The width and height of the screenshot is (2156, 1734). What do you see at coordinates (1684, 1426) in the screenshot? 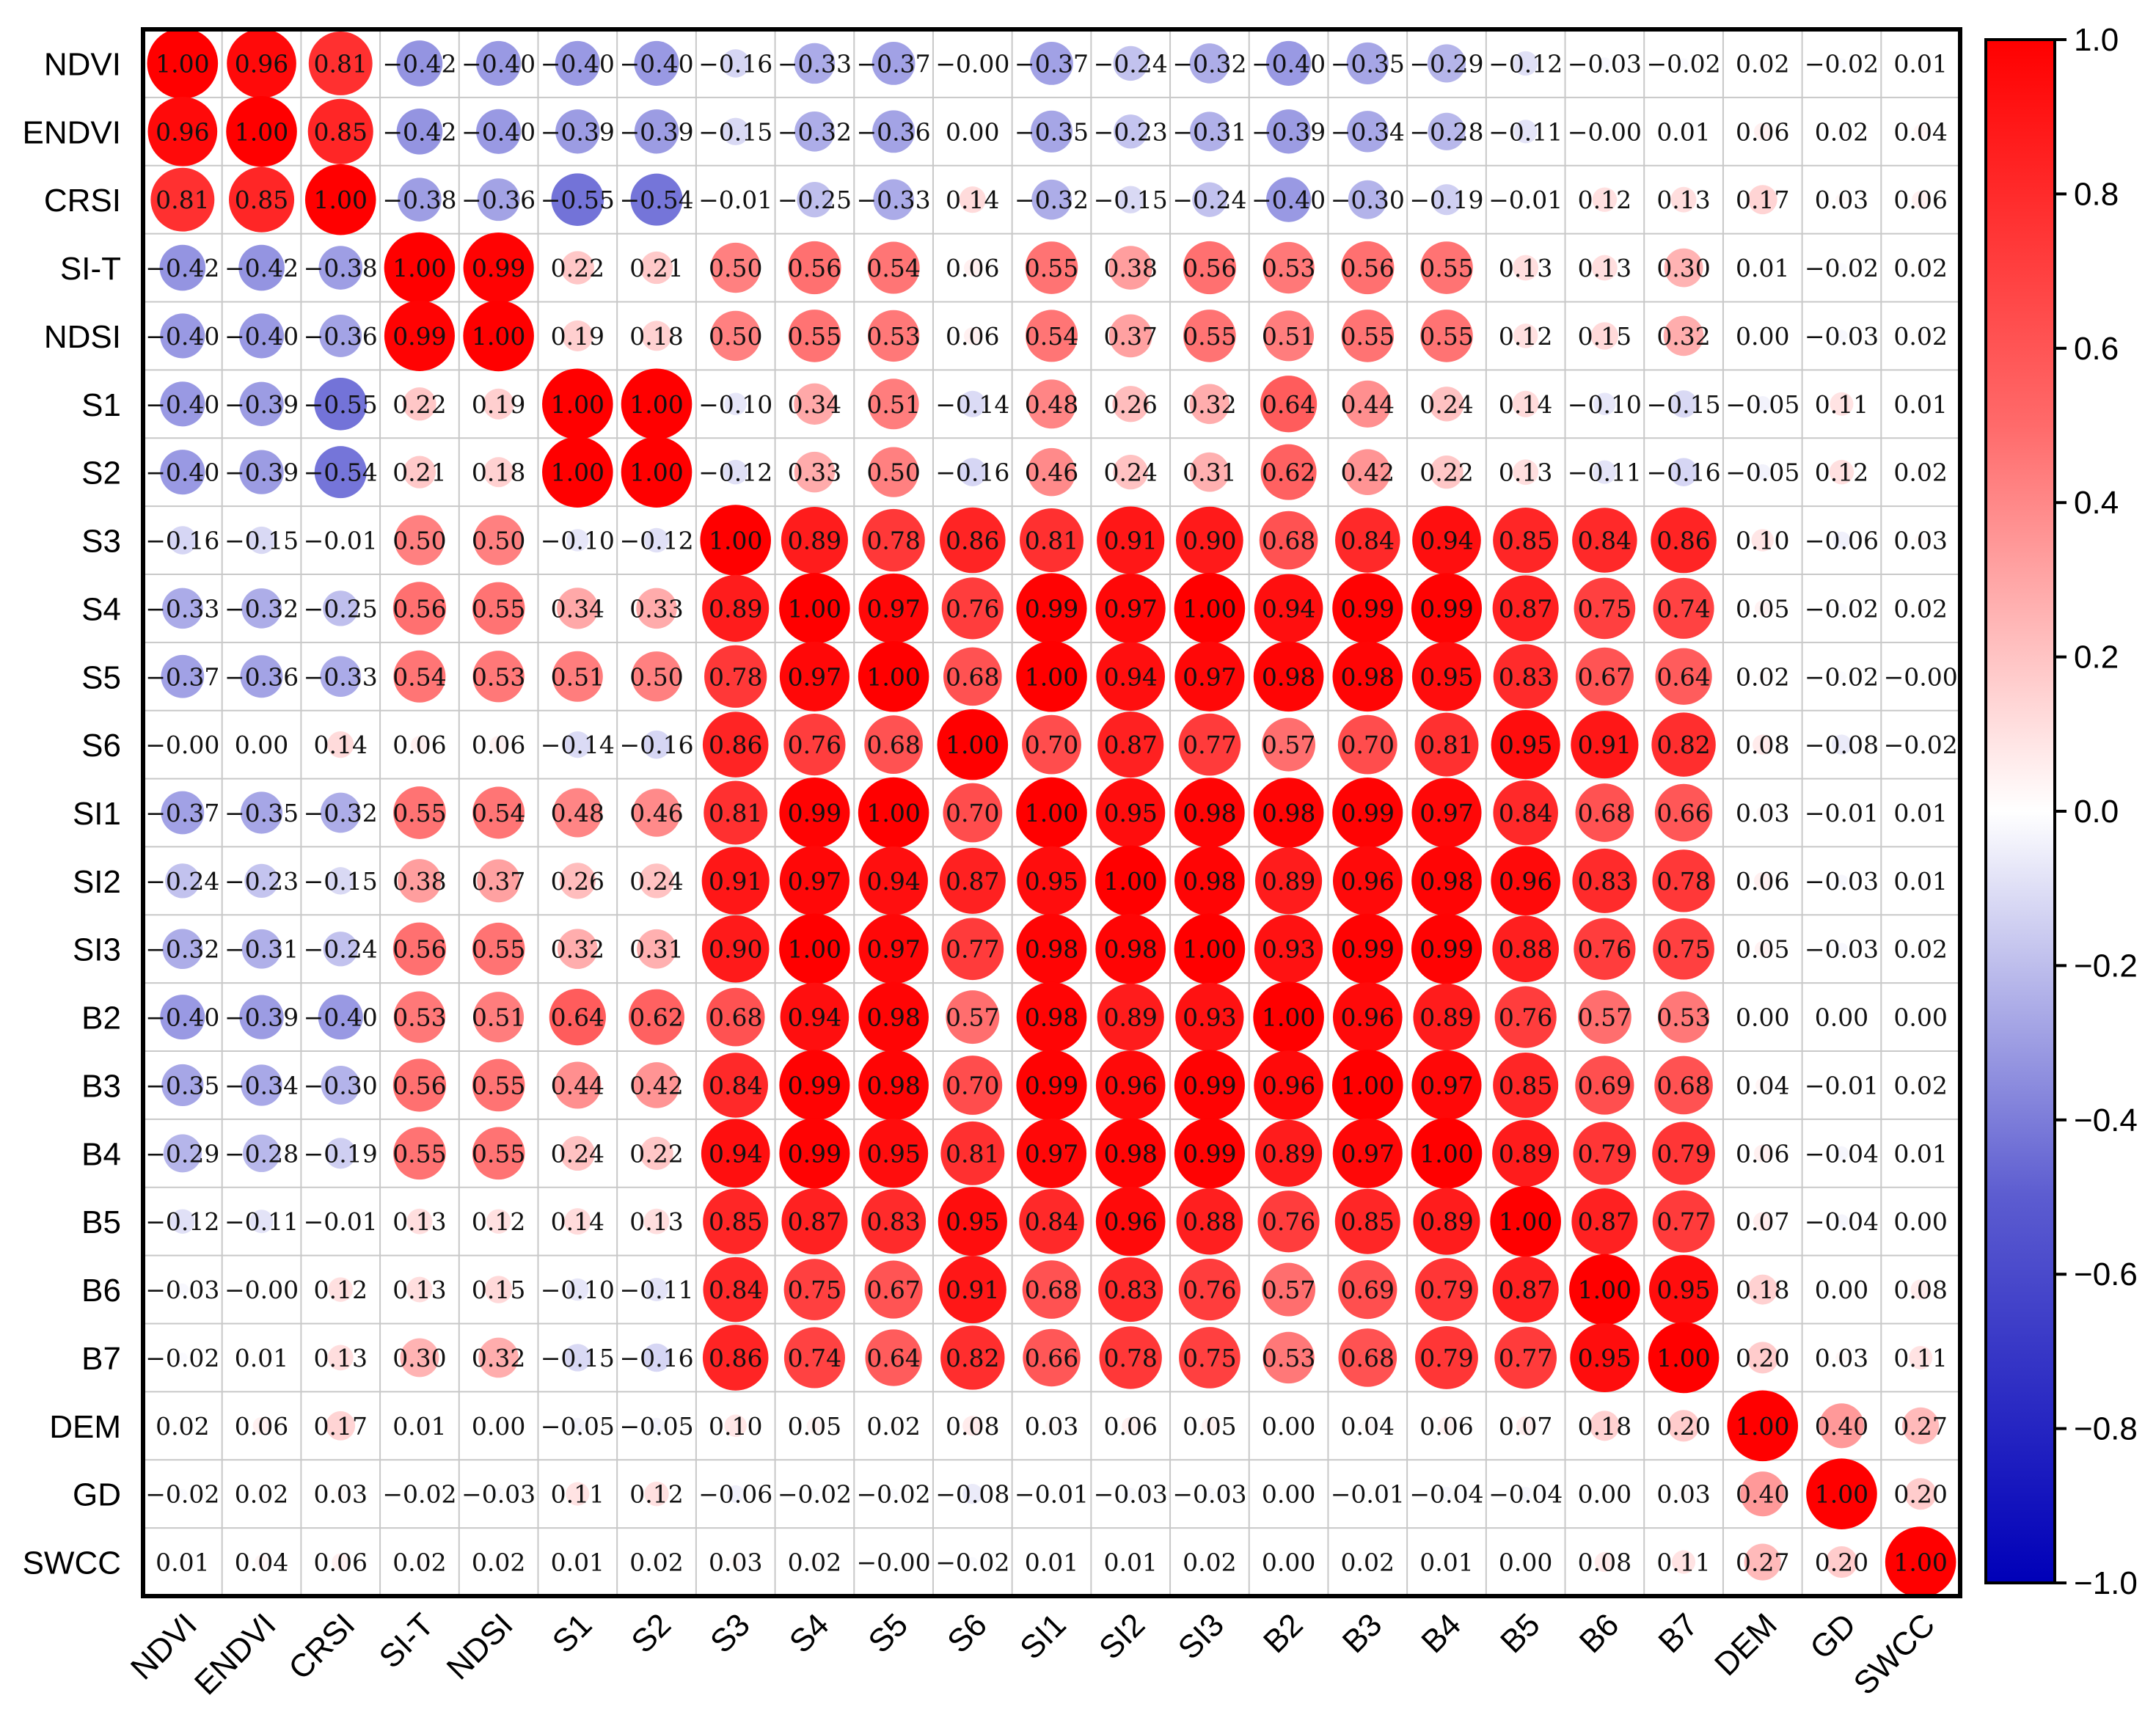
I see `marker-dem-b7` at bounding box center [1684, 1426].